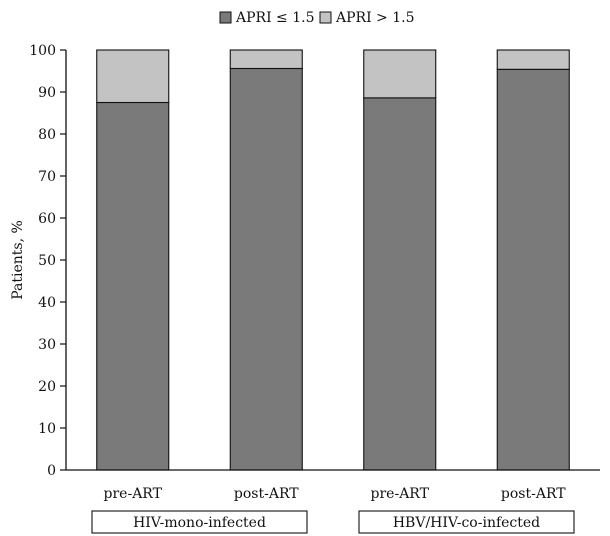  Describe the element at coordinates (275, 18) in the screenshot. I see `legend-label: APRI ≤ 1.5` at that location.